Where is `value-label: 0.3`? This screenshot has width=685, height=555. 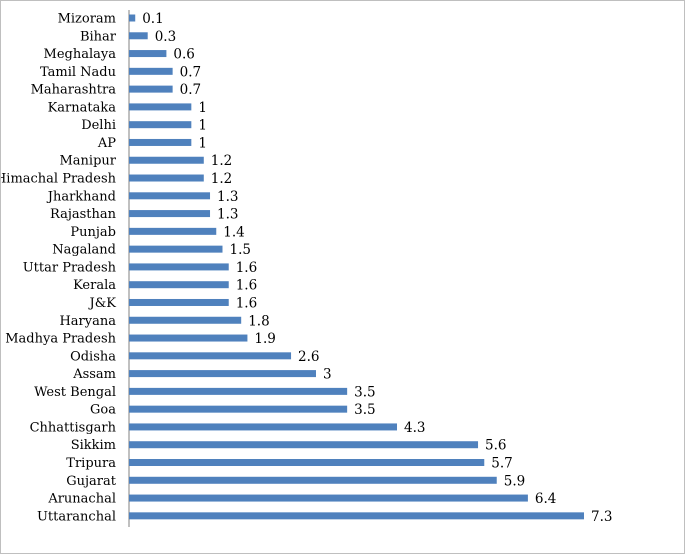
value-label: 0.3 is located at coordinates (165, 37).